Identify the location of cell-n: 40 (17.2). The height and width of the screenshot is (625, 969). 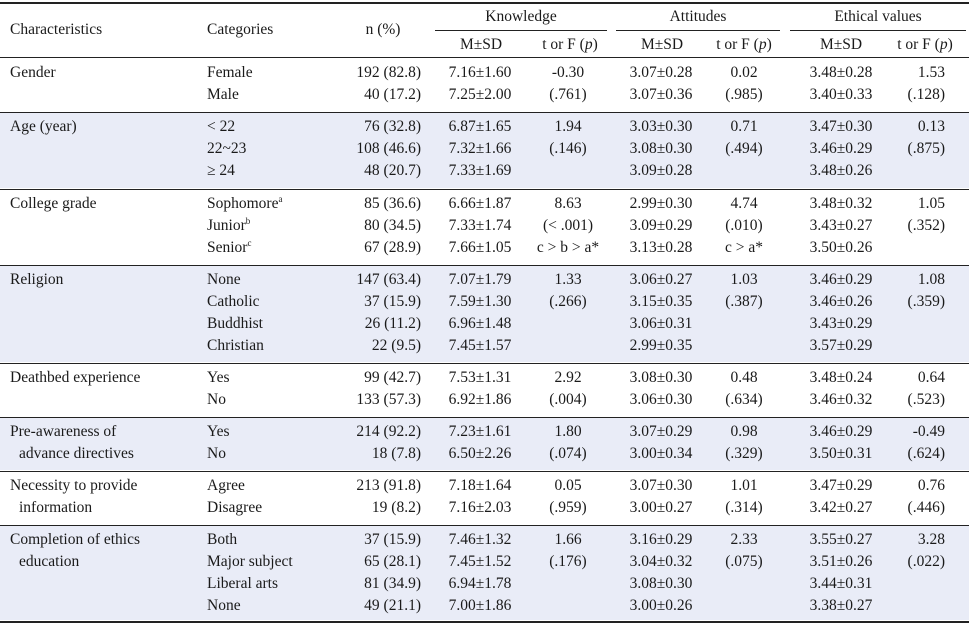
(392, 94).